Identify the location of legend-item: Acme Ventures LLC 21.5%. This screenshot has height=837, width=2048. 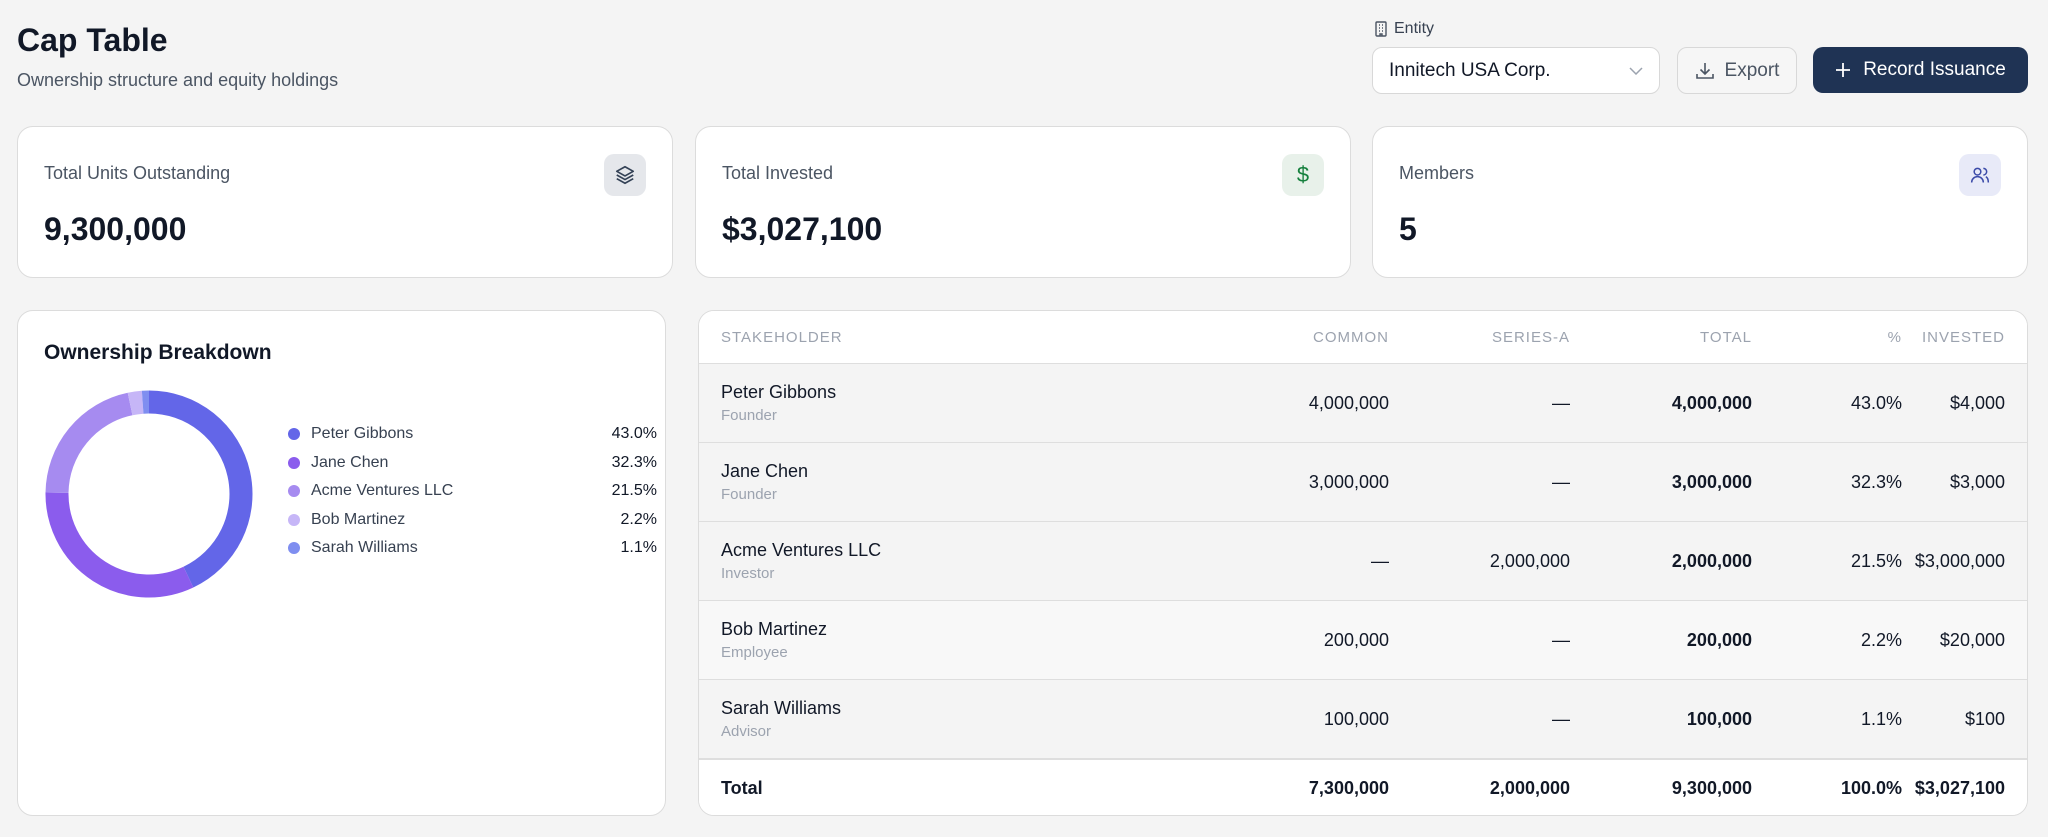
(472, 491).